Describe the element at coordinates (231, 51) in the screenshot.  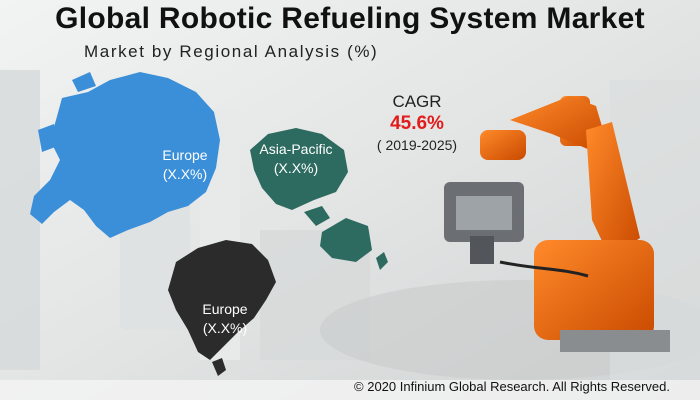
I see `page-subtitle: Market by Regional Analysis (%)` at that location.